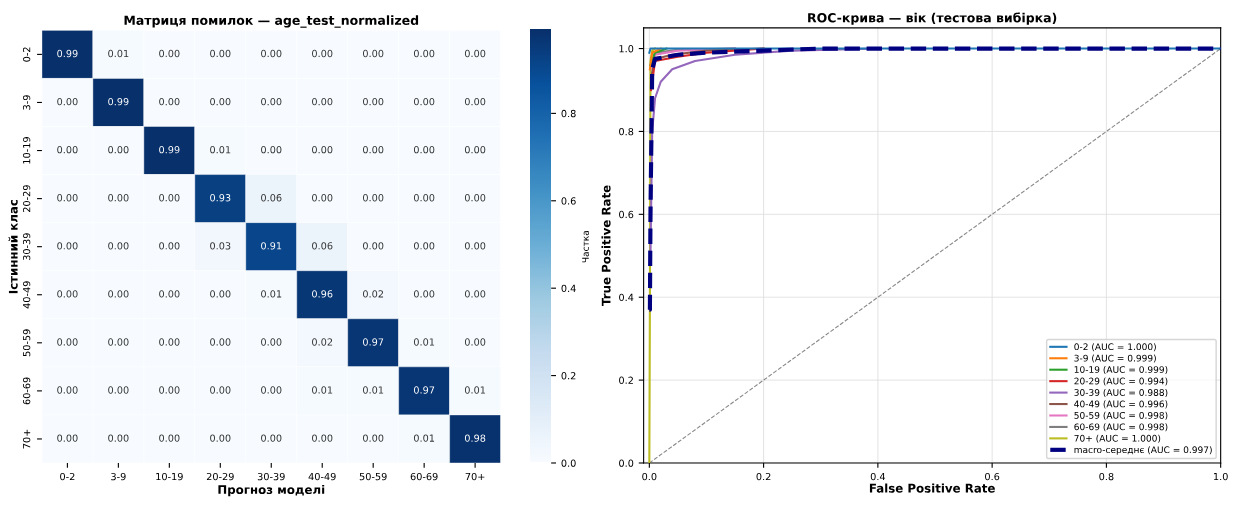  I want to click on y-tick-label: 70+, so click(26, 439).